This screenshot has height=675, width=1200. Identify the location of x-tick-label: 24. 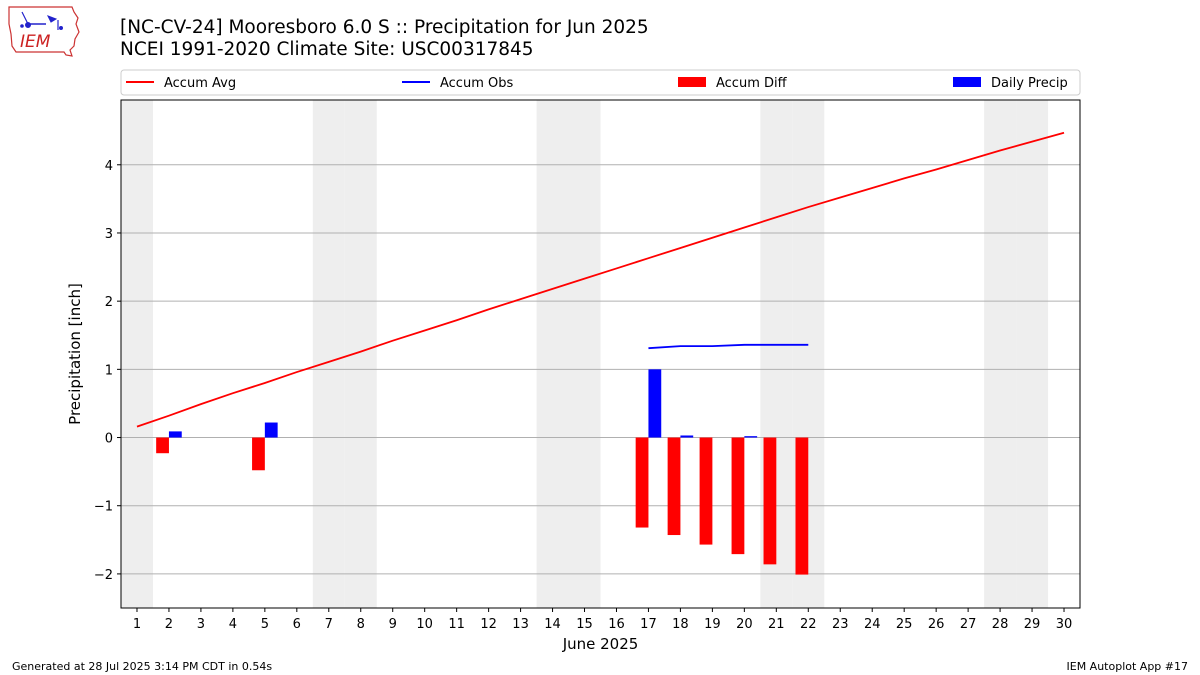
(872, 624).